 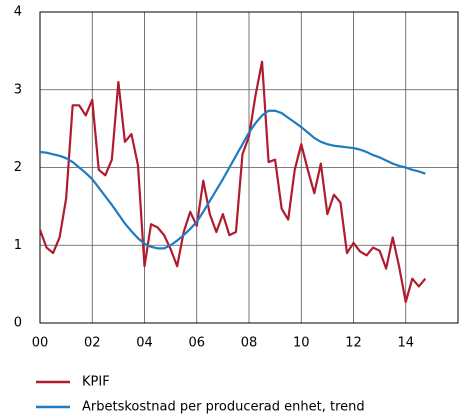 What do you see at coordinates (353, 343) in the screenshot?
I see `x-tick-label: 12` at bounding box center [353, 343].